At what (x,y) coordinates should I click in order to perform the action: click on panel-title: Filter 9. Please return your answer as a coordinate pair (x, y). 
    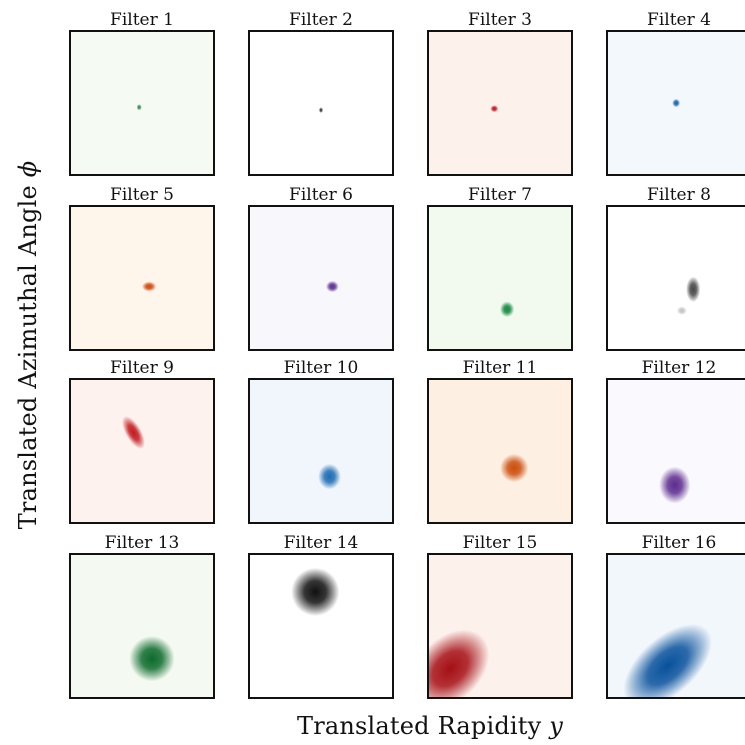
    Looking at the image, I should click on (142, 368).